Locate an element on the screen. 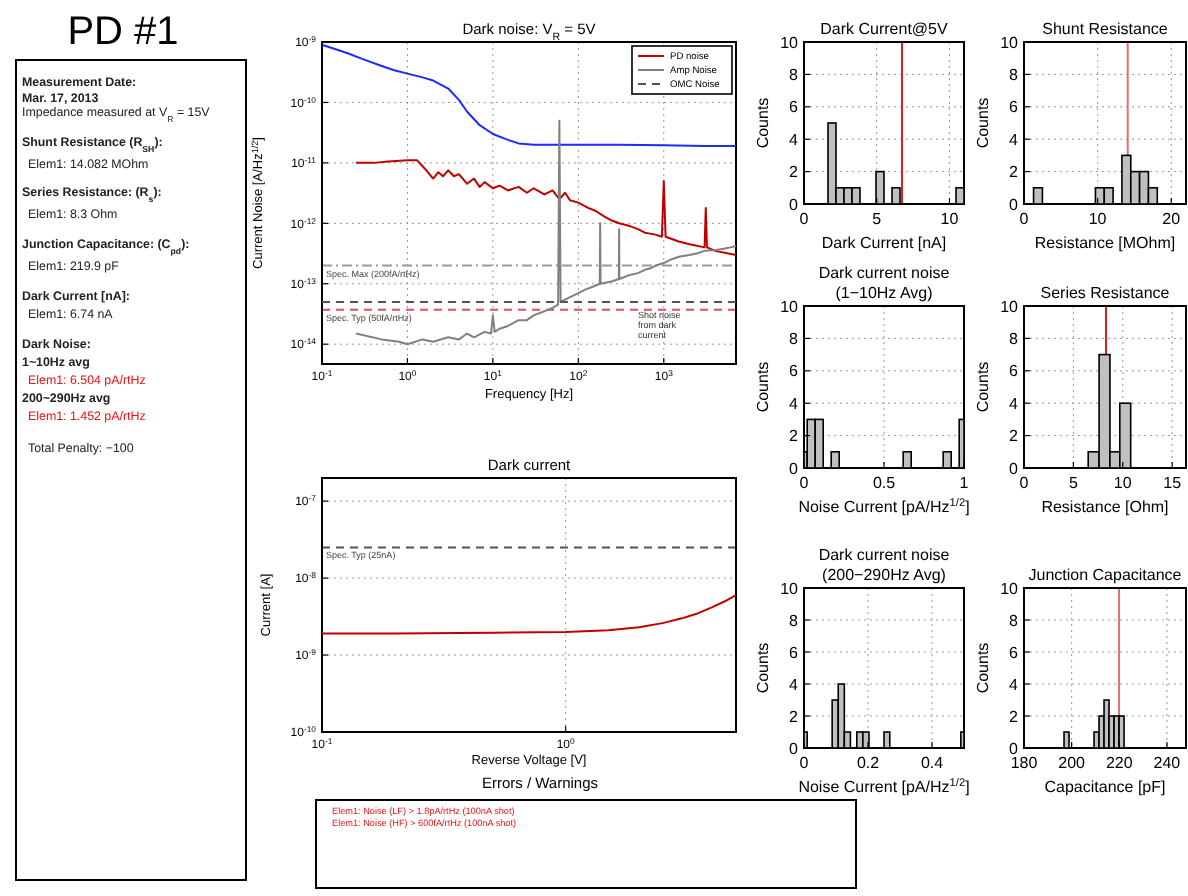 The image size is (1188, 896). x-axis-title: Dark Current [nA] is located at coordinates (884, 243).